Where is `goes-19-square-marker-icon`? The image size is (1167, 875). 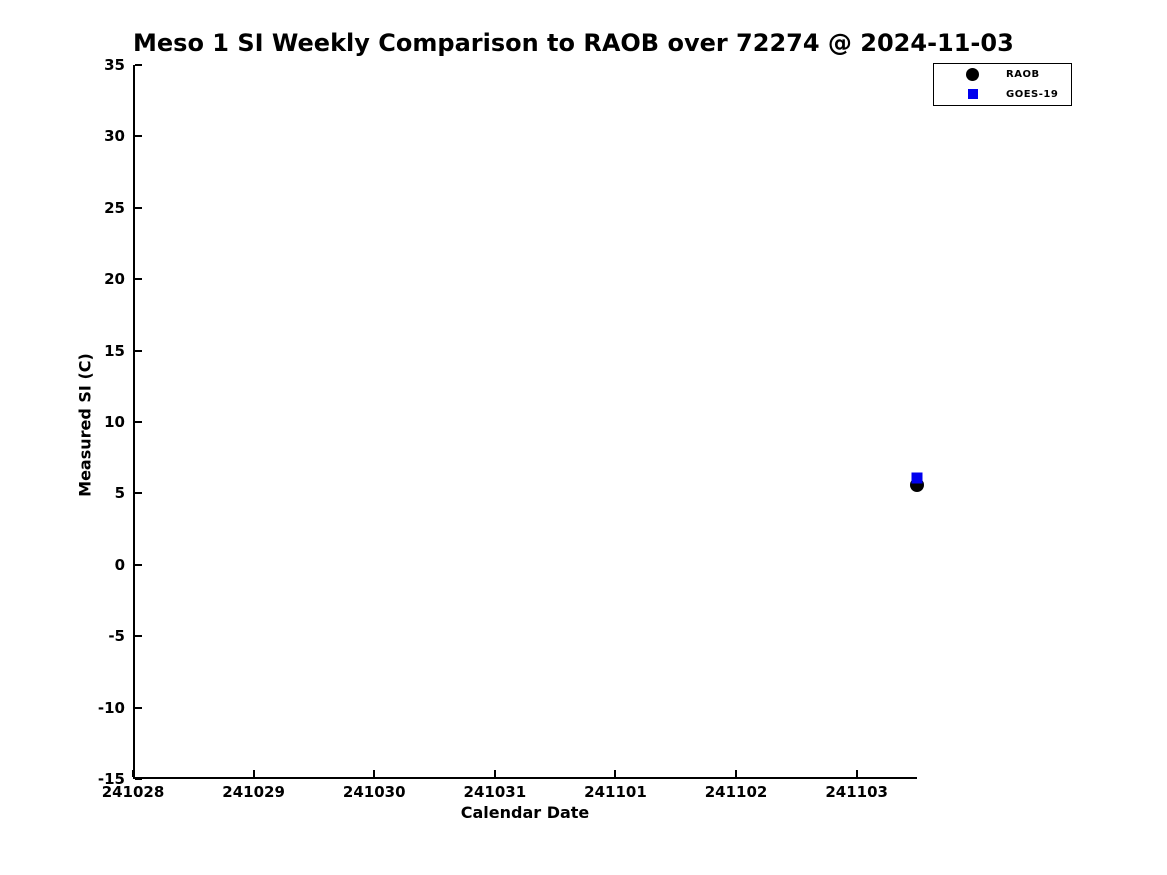 goes-19-square-marker-icon is located at coordinates (972, 94).